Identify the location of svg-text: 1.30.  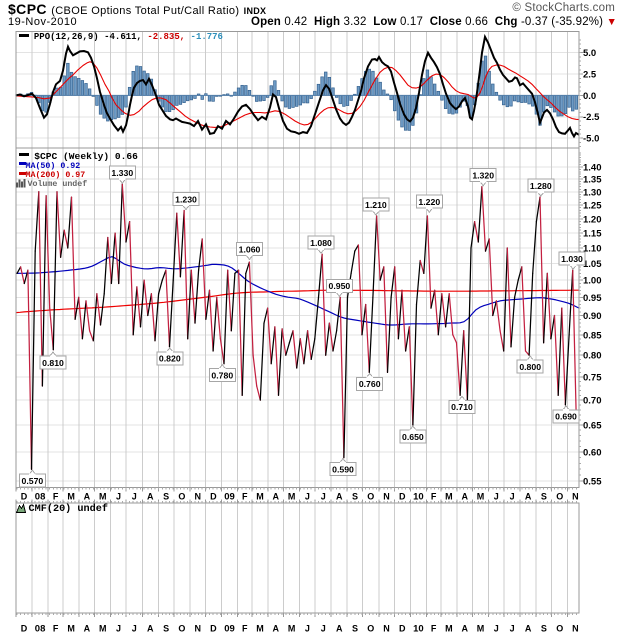
(592, 192).